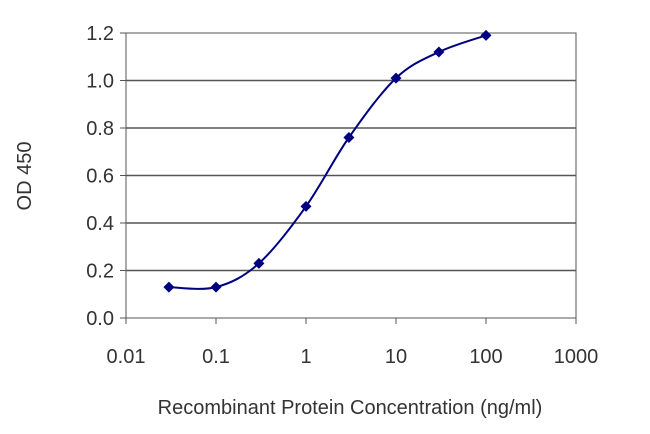  What do you see at coordinates (351, 321) in the screenshot?
I see `x-tick-marks` at bounding box center [351, 321].